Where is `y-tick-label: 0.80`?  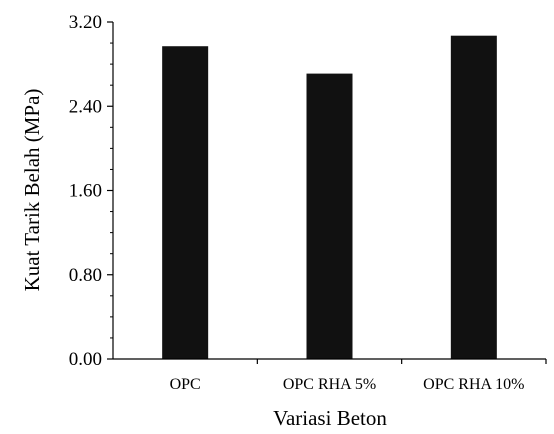
y-tick-label: 0.80 is located at coordinates (85, 275).